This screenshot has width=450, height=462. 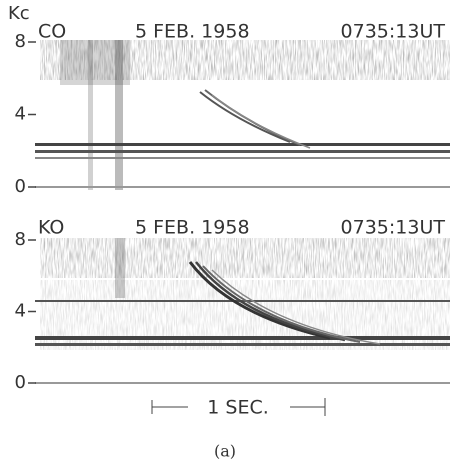 I want to click on station-label: CO, so click(x=52, y=32).